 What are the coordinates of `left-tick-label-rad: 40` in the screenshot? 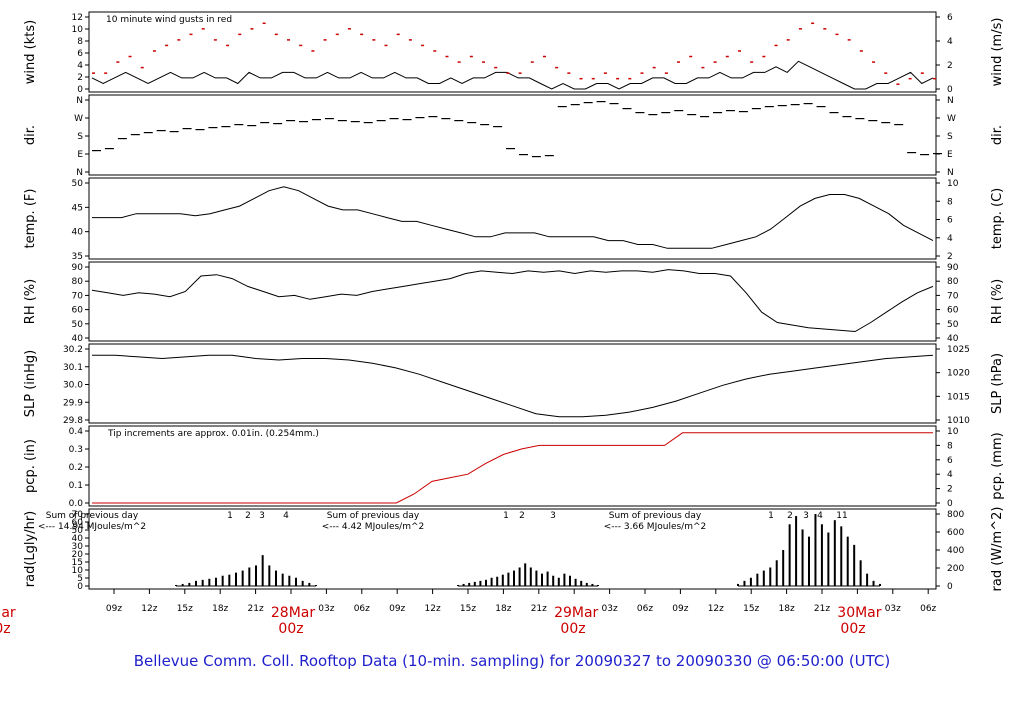 It's located at (78, 539).